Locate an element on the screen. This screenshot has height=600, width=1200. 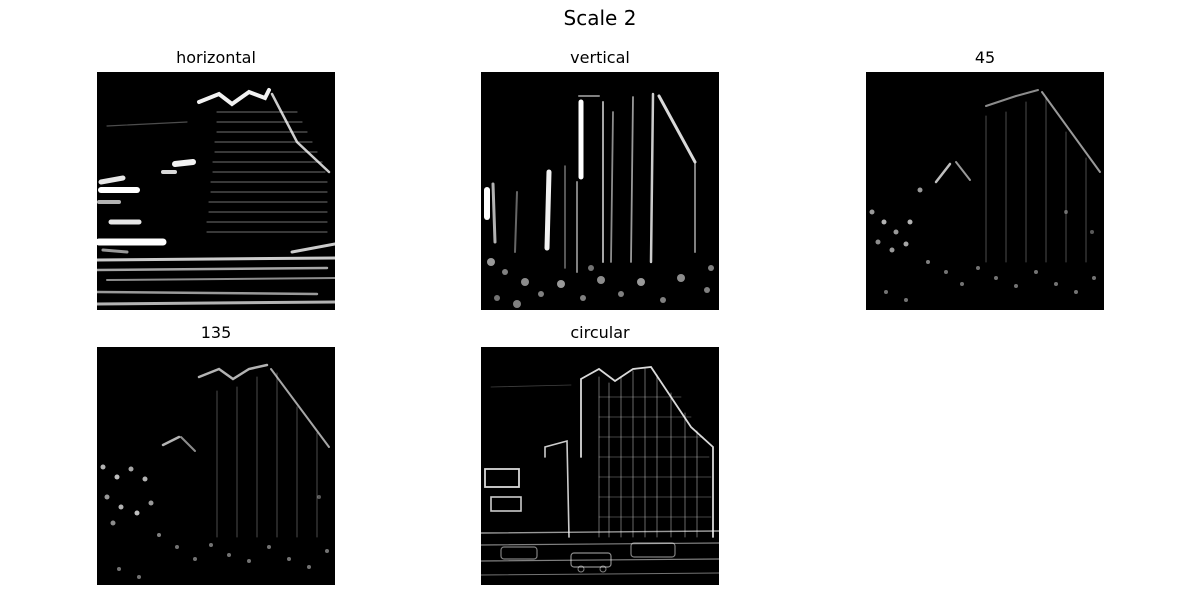
figure-title: Scale 2 is located at coordinates (600, 18).